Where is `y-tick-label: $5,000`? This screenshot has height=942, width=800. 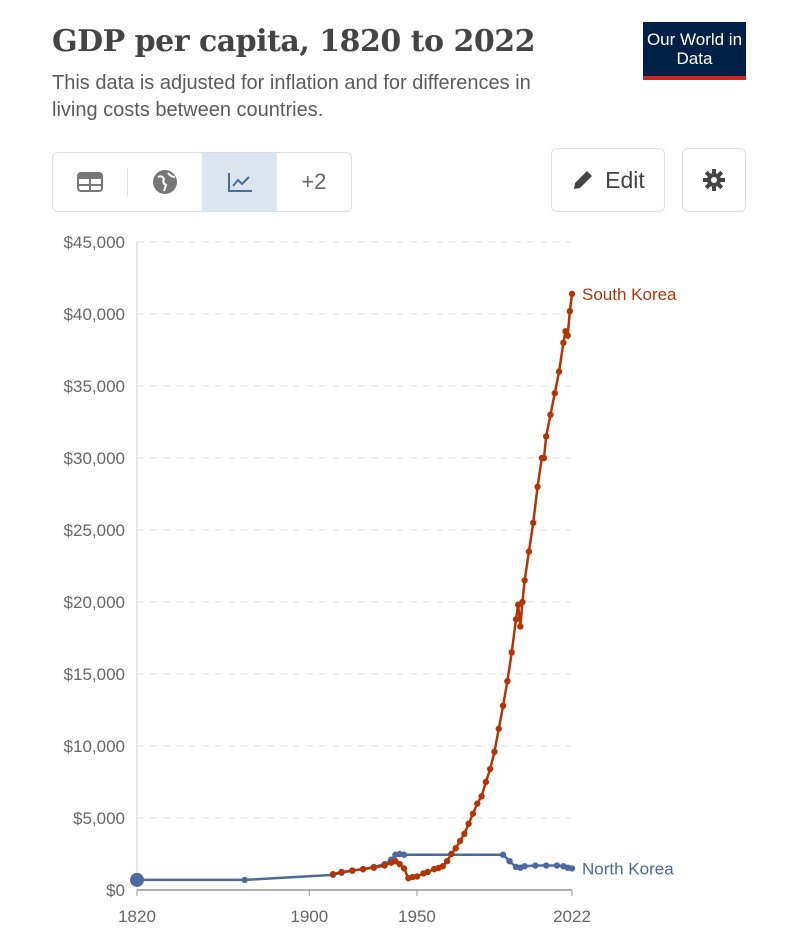 y-tick-label: $5,000 is located at coordinates (99, 818).